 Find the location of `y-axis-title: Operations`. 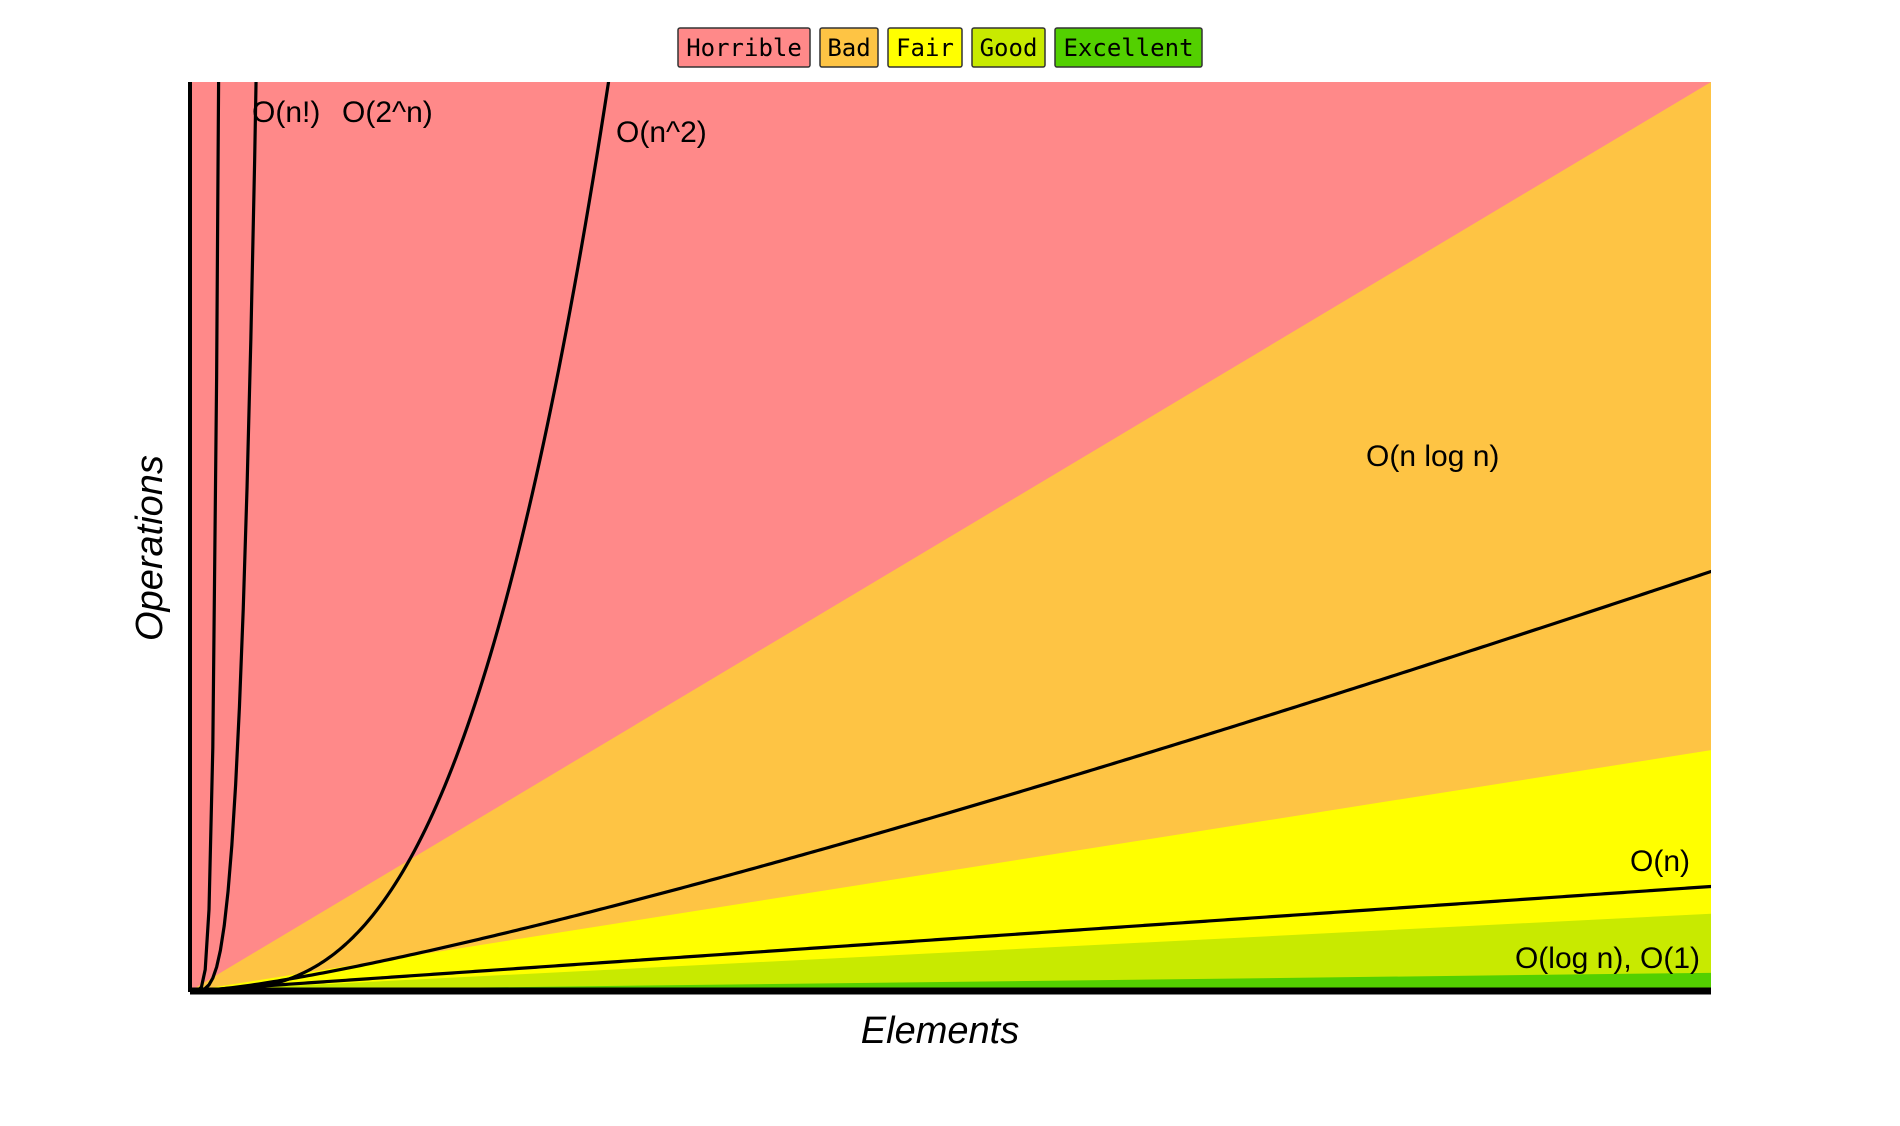

y-axis-title: Operations is located at coordinates (150, 548).